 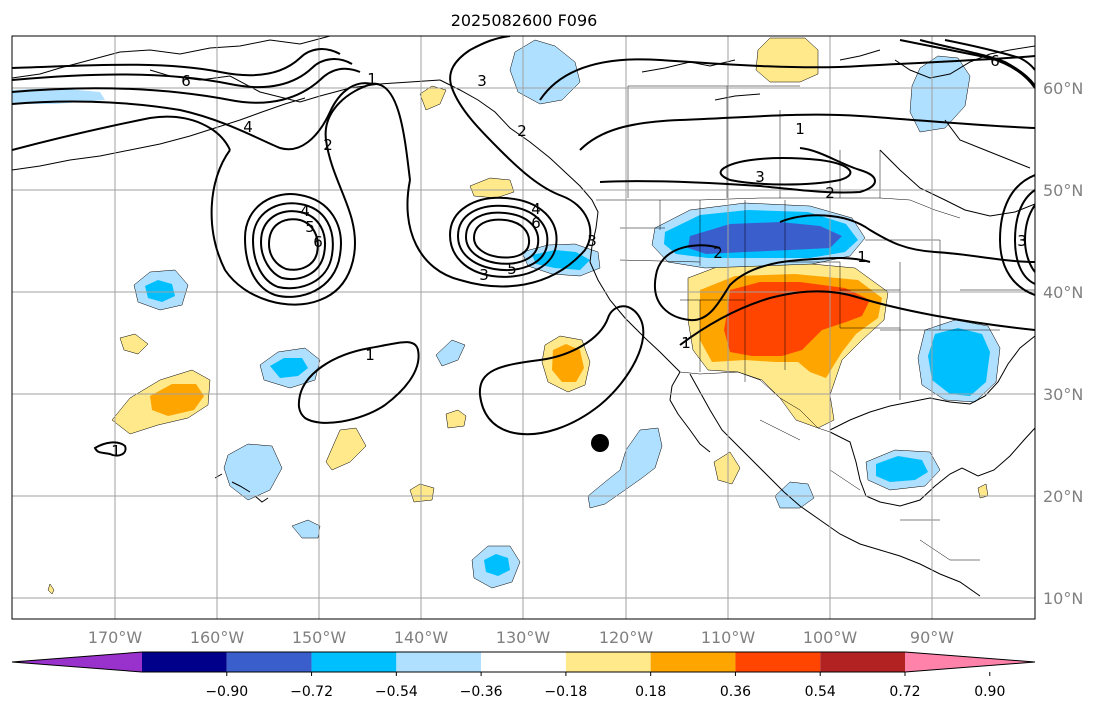 I want to click on negative-anomaly-california-core, so click(x=561, y=260).